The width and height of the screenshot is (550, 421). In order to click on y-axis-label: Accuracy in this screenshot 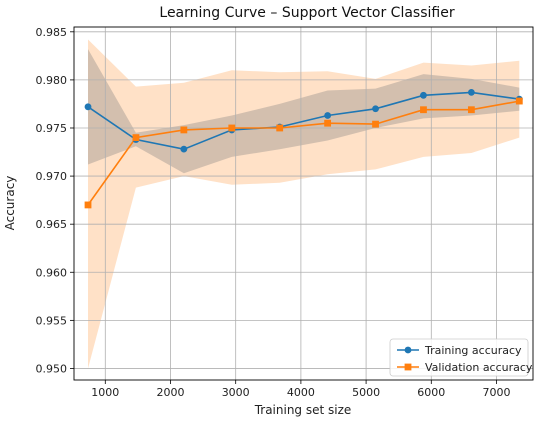, I will do `click(10, 203)`.